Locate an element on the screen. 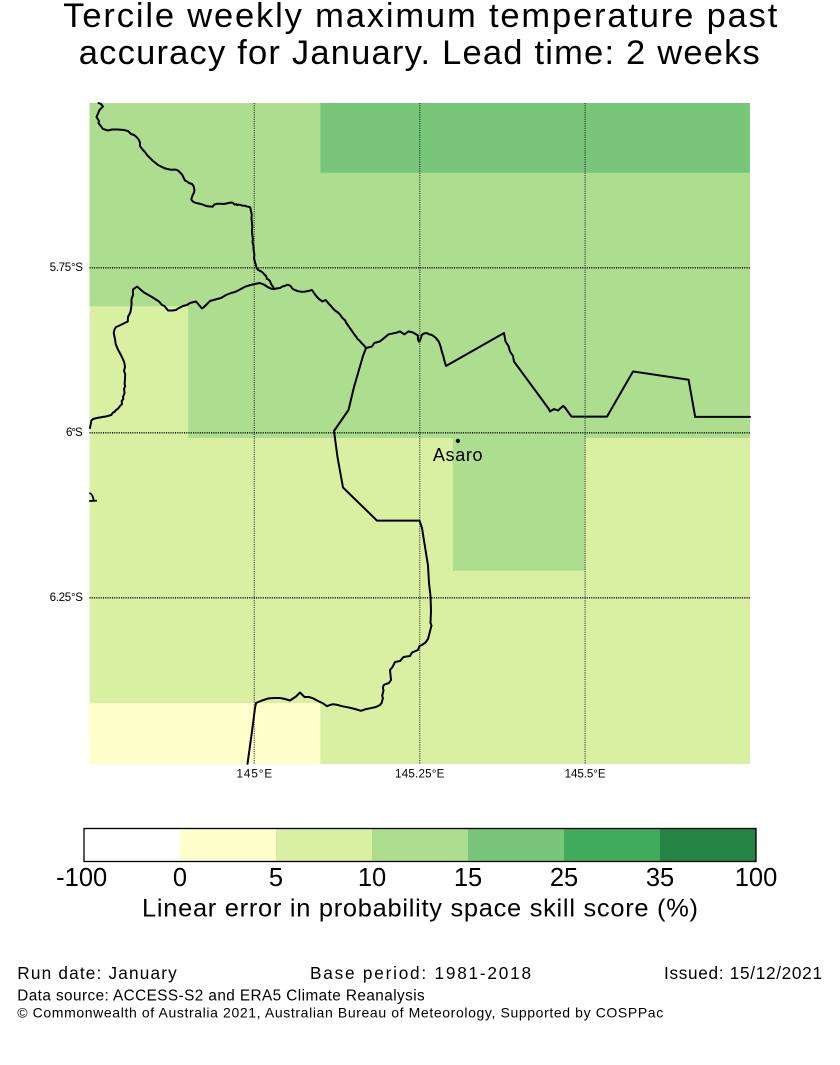 The width and height of the screenshot is (840, 1065). svg-text: 6.25°S is located at coordinates (67, 597).